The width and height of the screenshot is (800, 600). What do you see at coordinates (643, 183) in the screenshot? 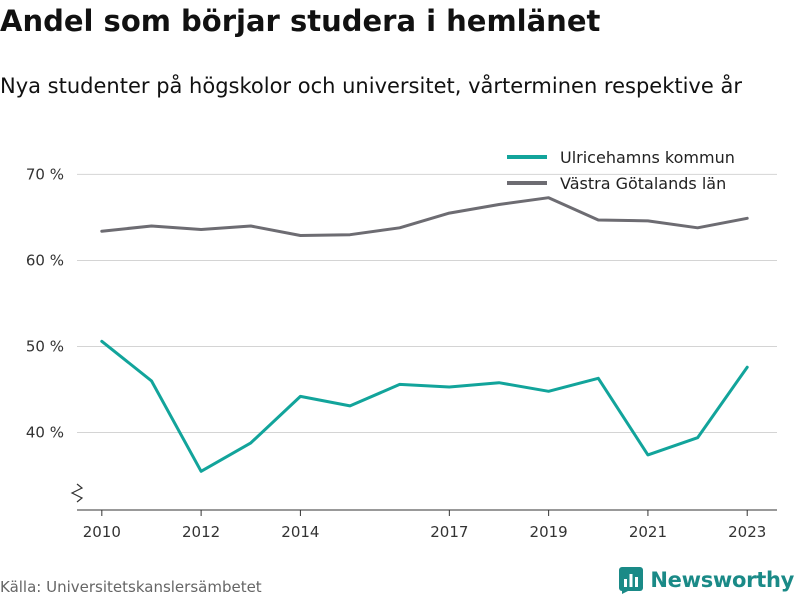
I see `legend-label: Västra Götalands län` at bounding box center [643, 183].